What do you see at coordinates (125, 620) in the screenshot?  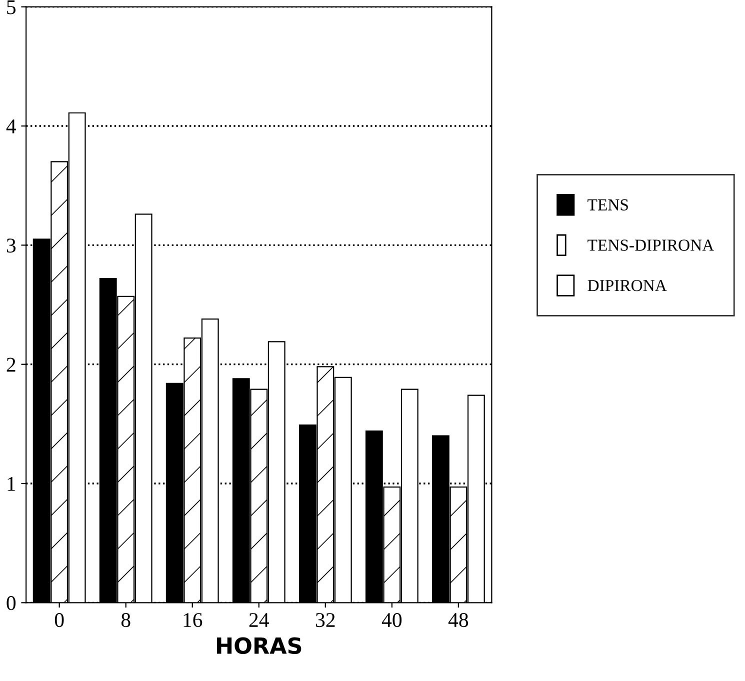 I see `x-tick-label: 8` at bounding box center [125, 620].